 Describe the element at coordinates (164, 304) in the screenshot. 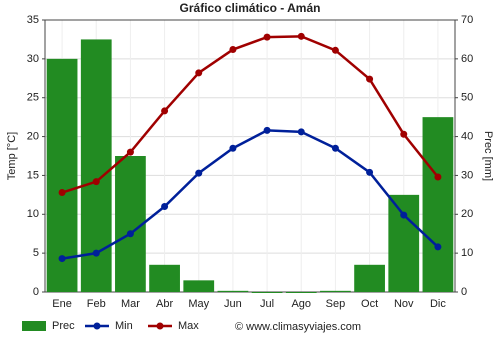

I see `x-tick-label: Abr` at that location.